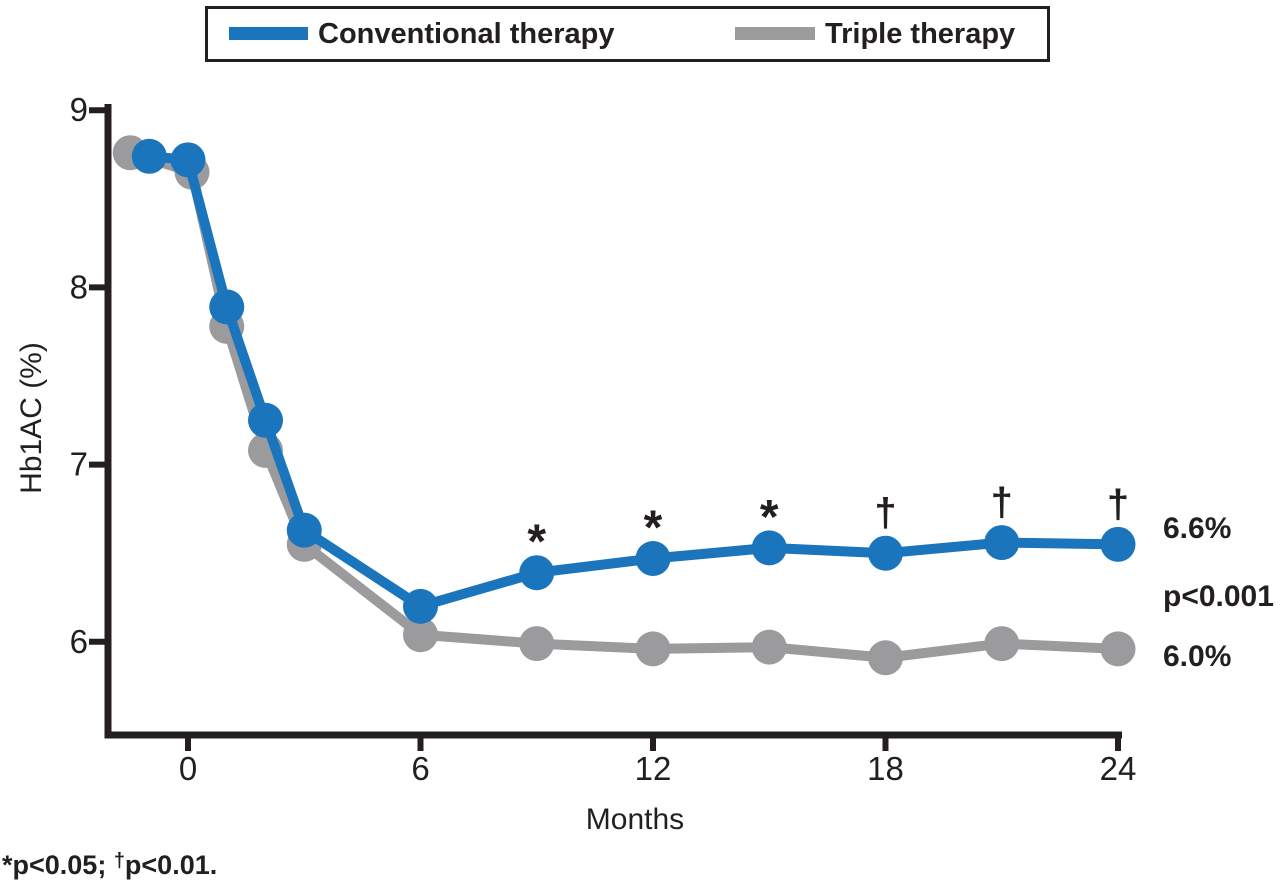 This screenshot has height=887, width=1280. Describe the element at coordinates (119, 861) in the screenshot. I see `footnote-dagger-symbol: †` at that location.